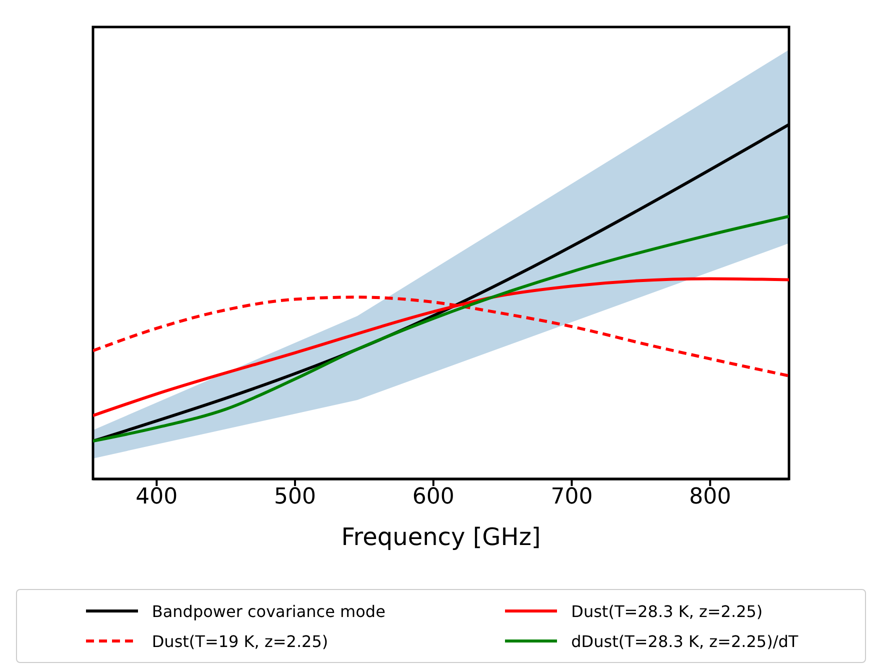 The image size is (883, 672). I want to click on legend-label: dDust(T=28.3 K, z=2.25)/dT, so click(684, 641).